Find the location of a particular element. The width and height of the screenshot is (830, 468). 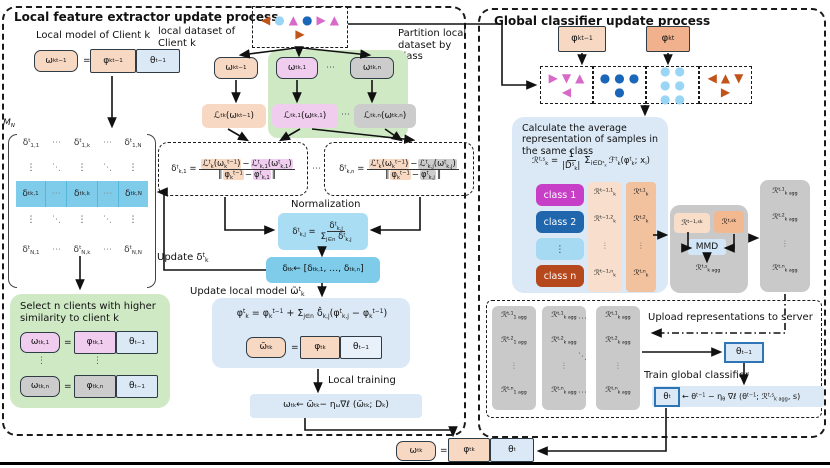

server-c1-rn: ℛt,n1 agg is located at coordinates (514, 390).